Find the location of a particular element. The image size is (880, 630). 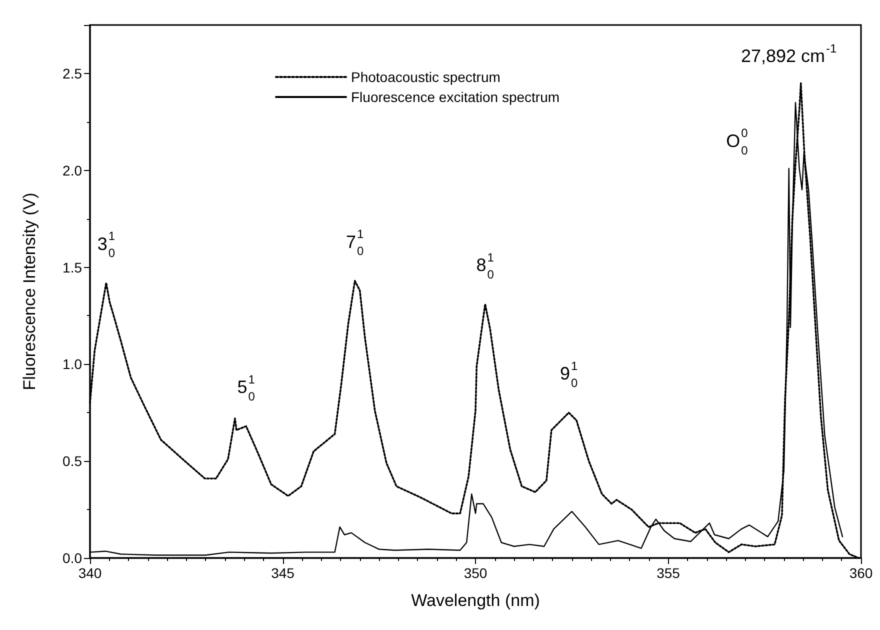

y-tick-label: 2.5 is located at coordinates (72, 73).